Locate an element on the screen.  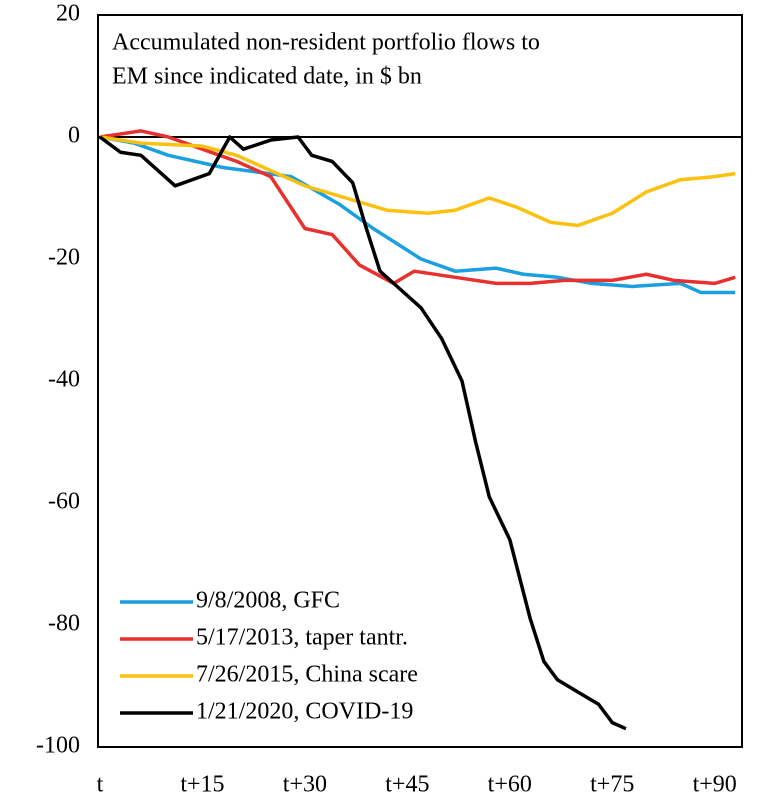
x-tick-label: t+60 is located at coordinates (510, 785).